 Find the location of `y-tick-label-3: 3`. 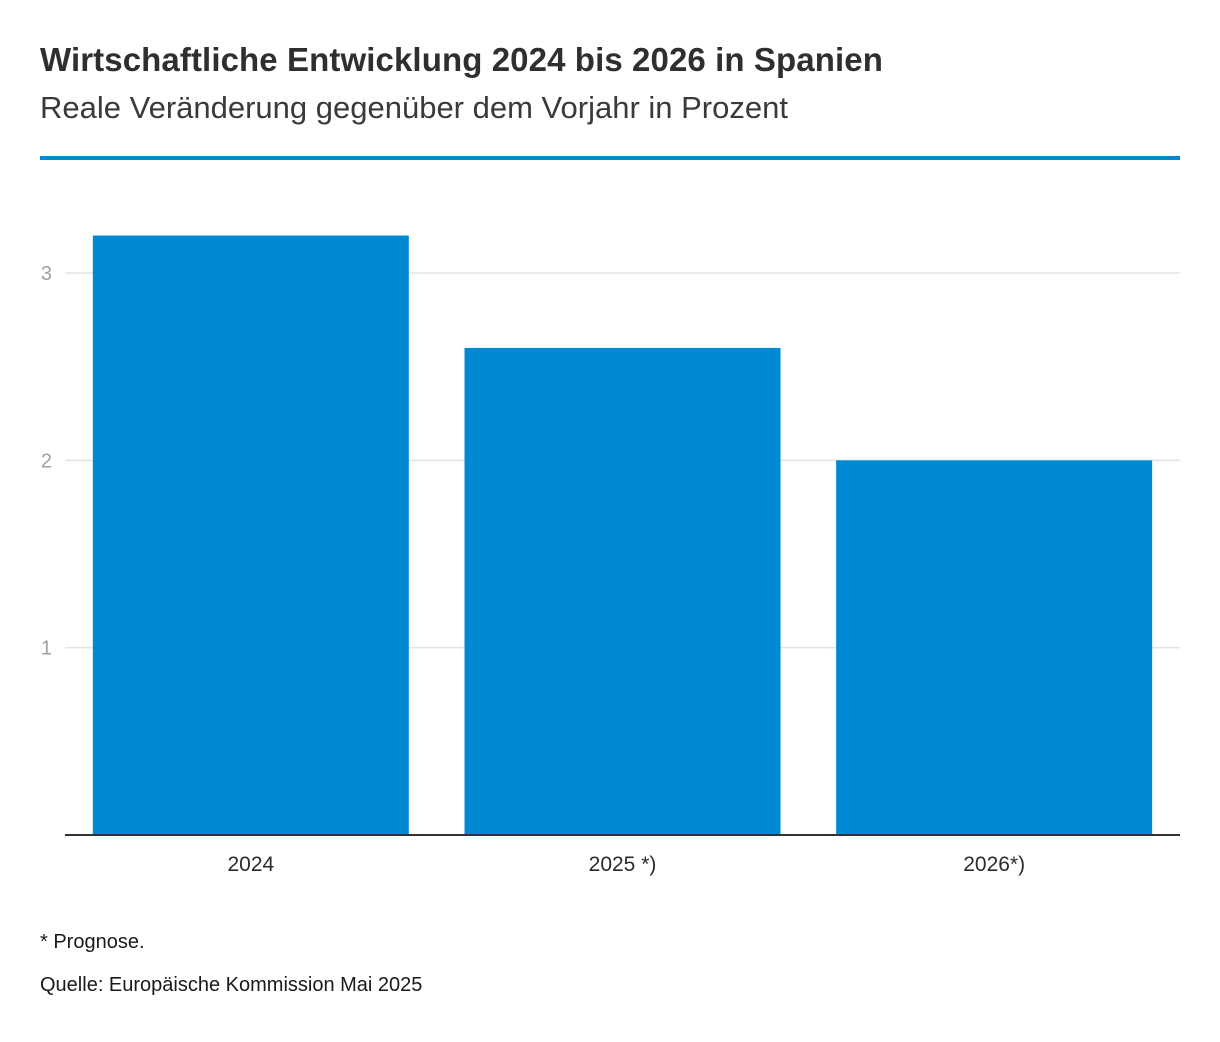

y-tick-label-3: 3 is located at coordinates (46, 274).